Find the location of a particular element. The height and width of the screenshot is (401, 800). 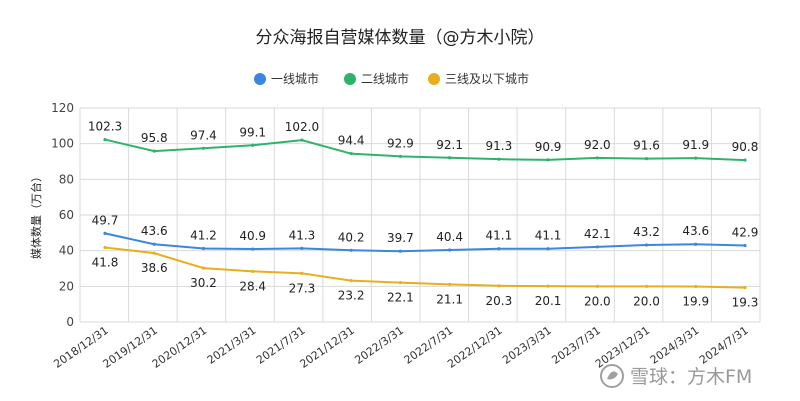

data-label: 94.4 is located at coordinates (351, 141).